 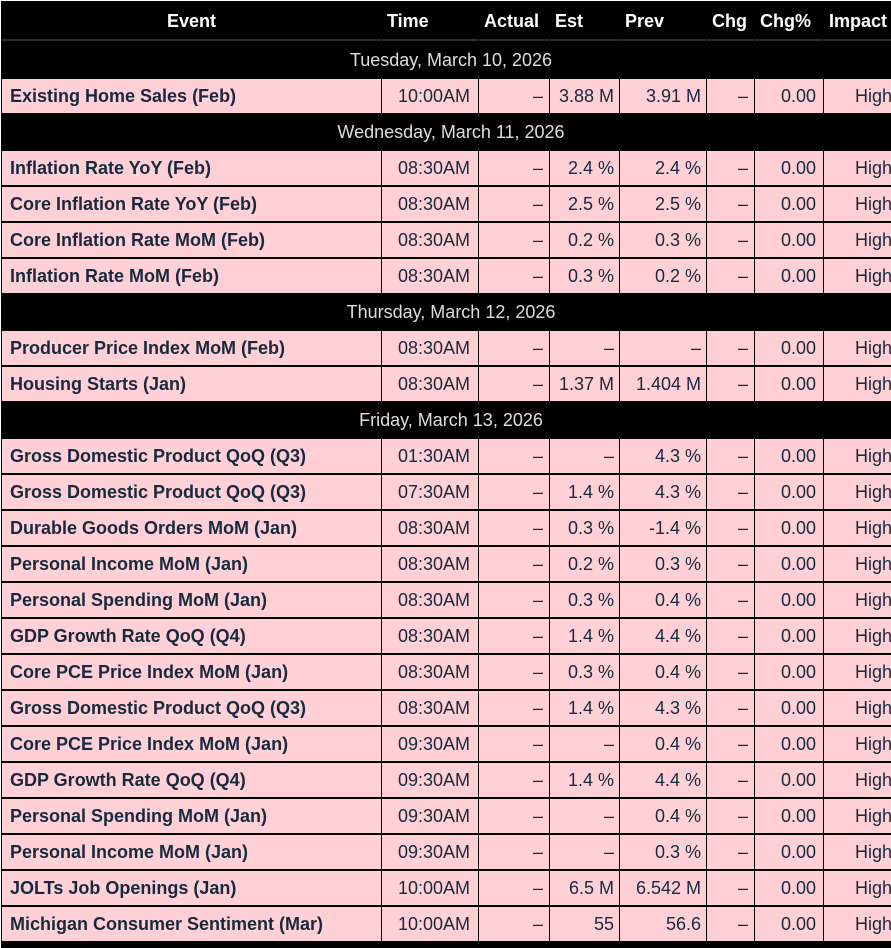 I want to click on prev-cell: 6.542 M, so click(x=663, y=888).